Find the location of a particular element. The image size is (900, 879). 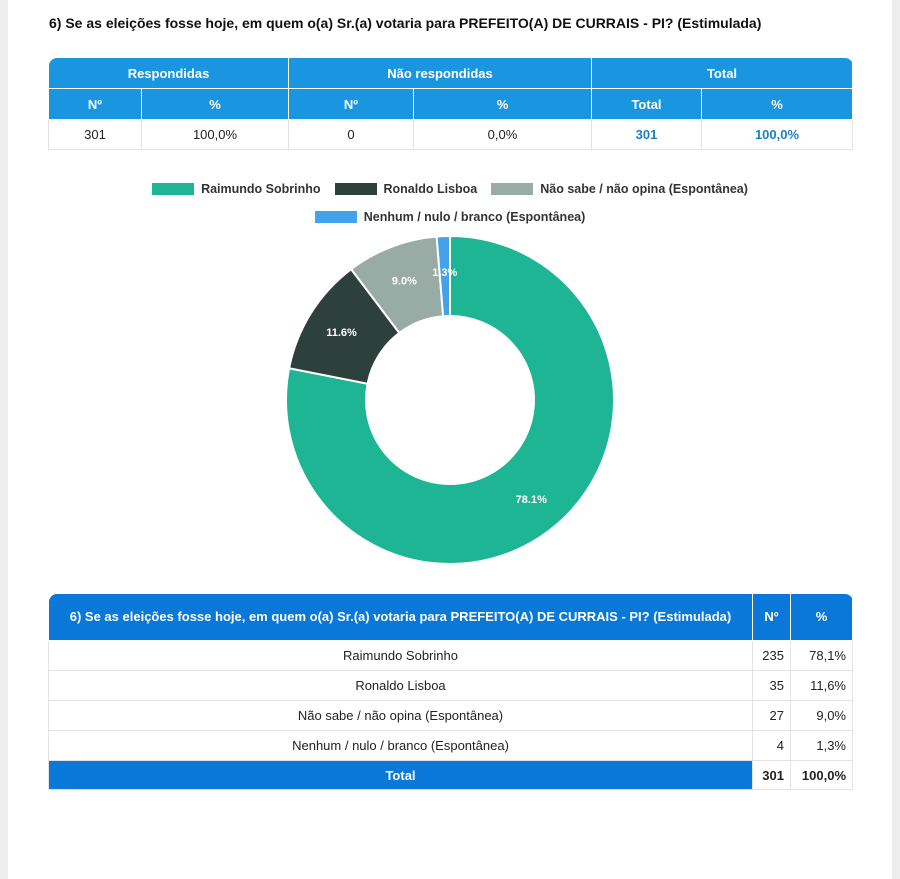

table-row: Ronaldo Lisboa 35 11,6% is located at coordinates (450, 685).